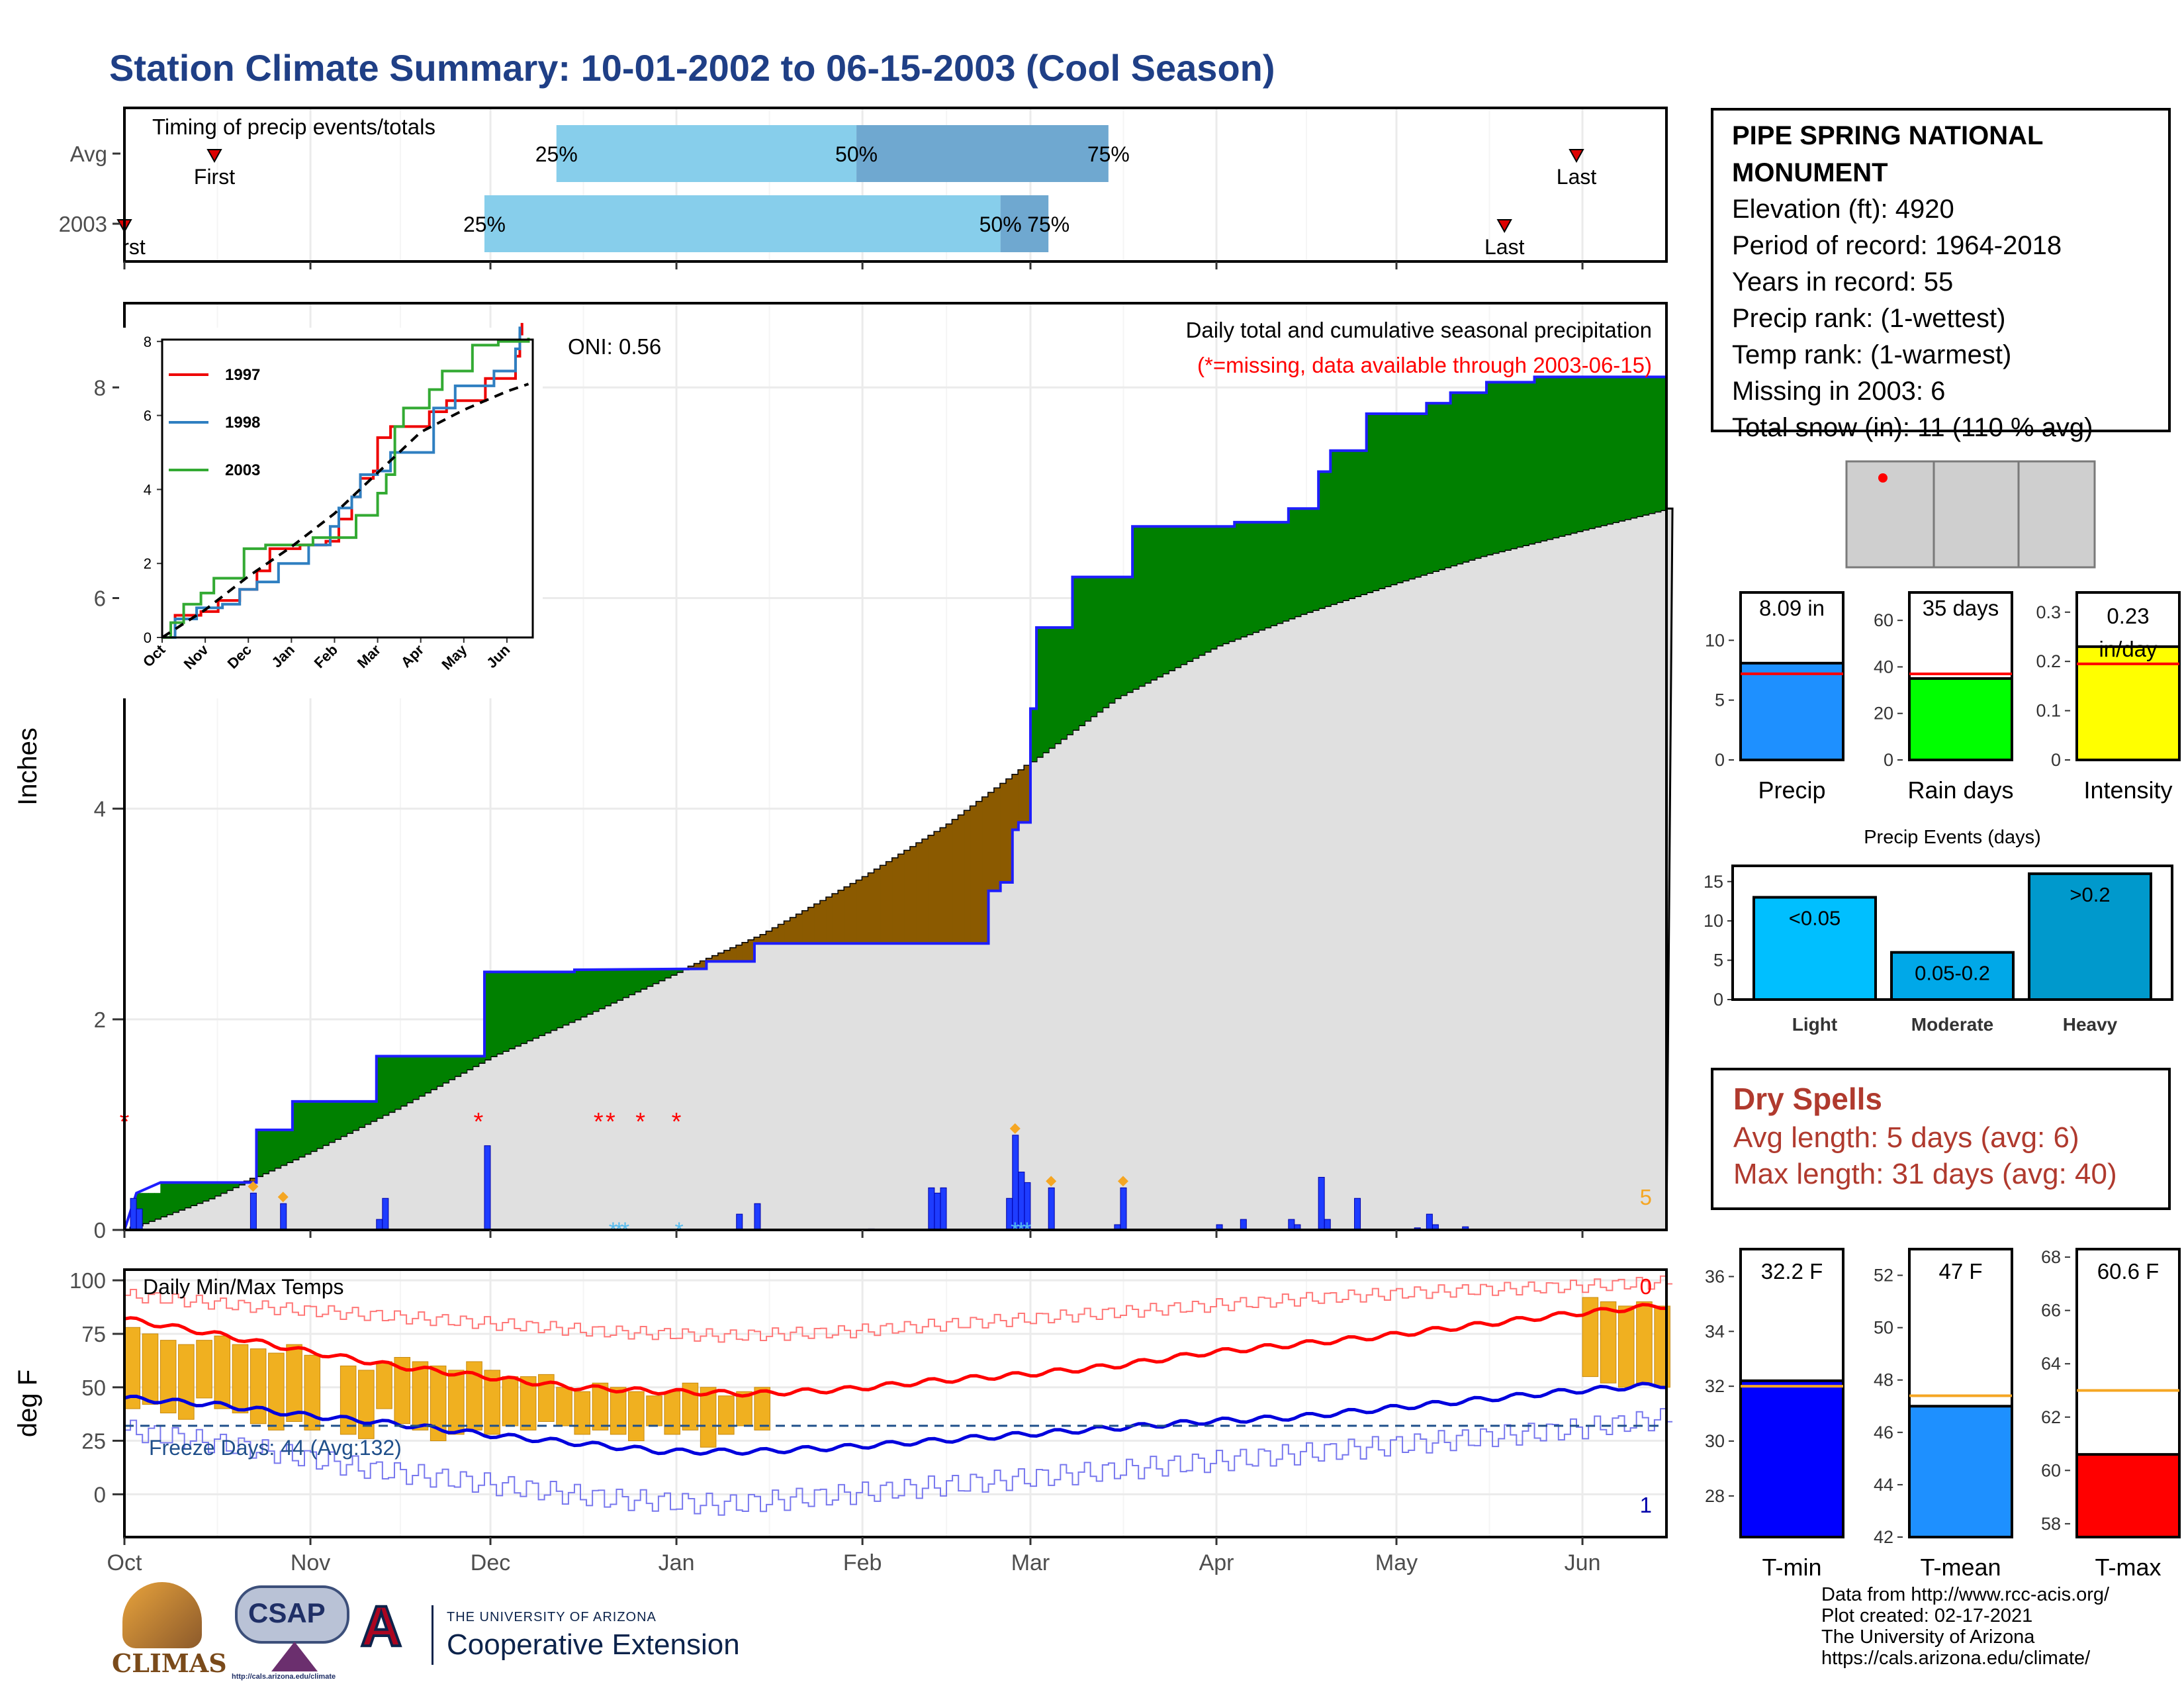 The width and height of the screenshot is (2184, 1688). Describe the element at coordinates (1646, 1286) in the screenshot. I see `temp-corner-top: 0` at that location.